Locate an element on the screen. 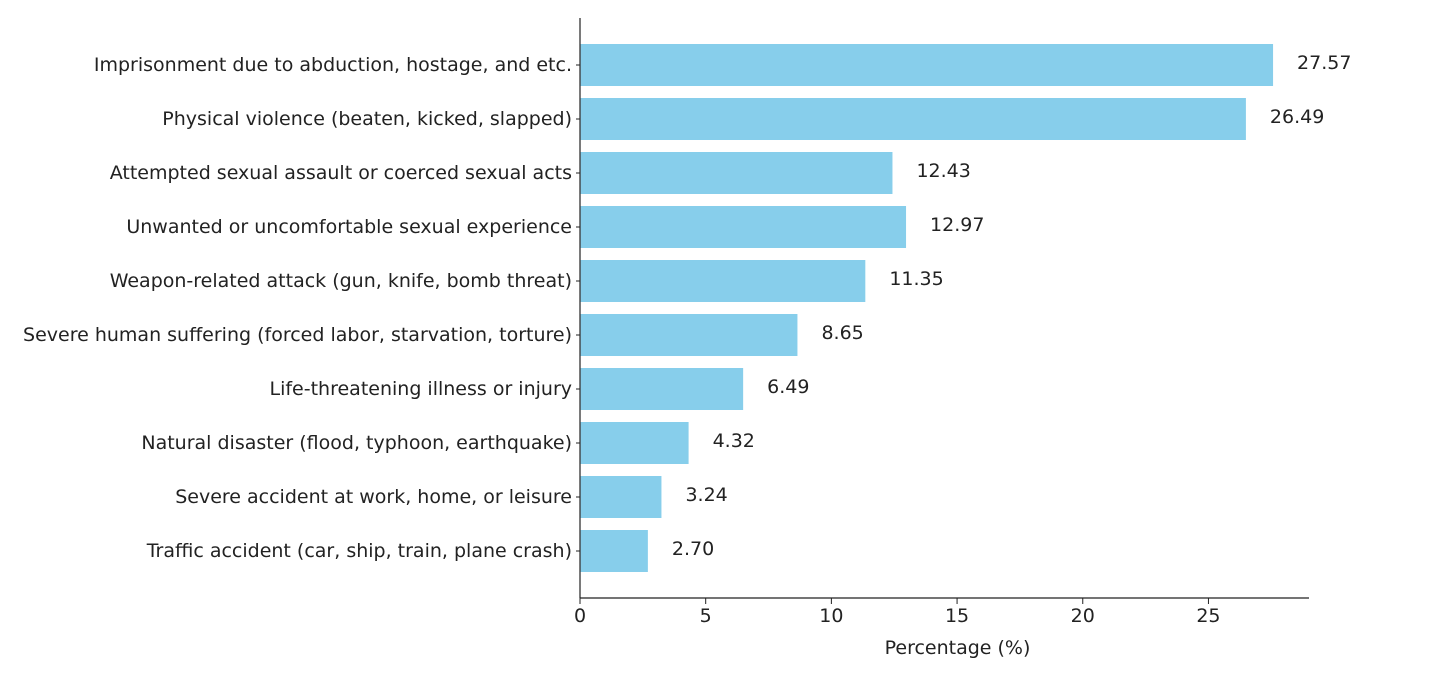  x-ticks-group: 0 5 10 15 20 25 is located at coordinates (897, 612).